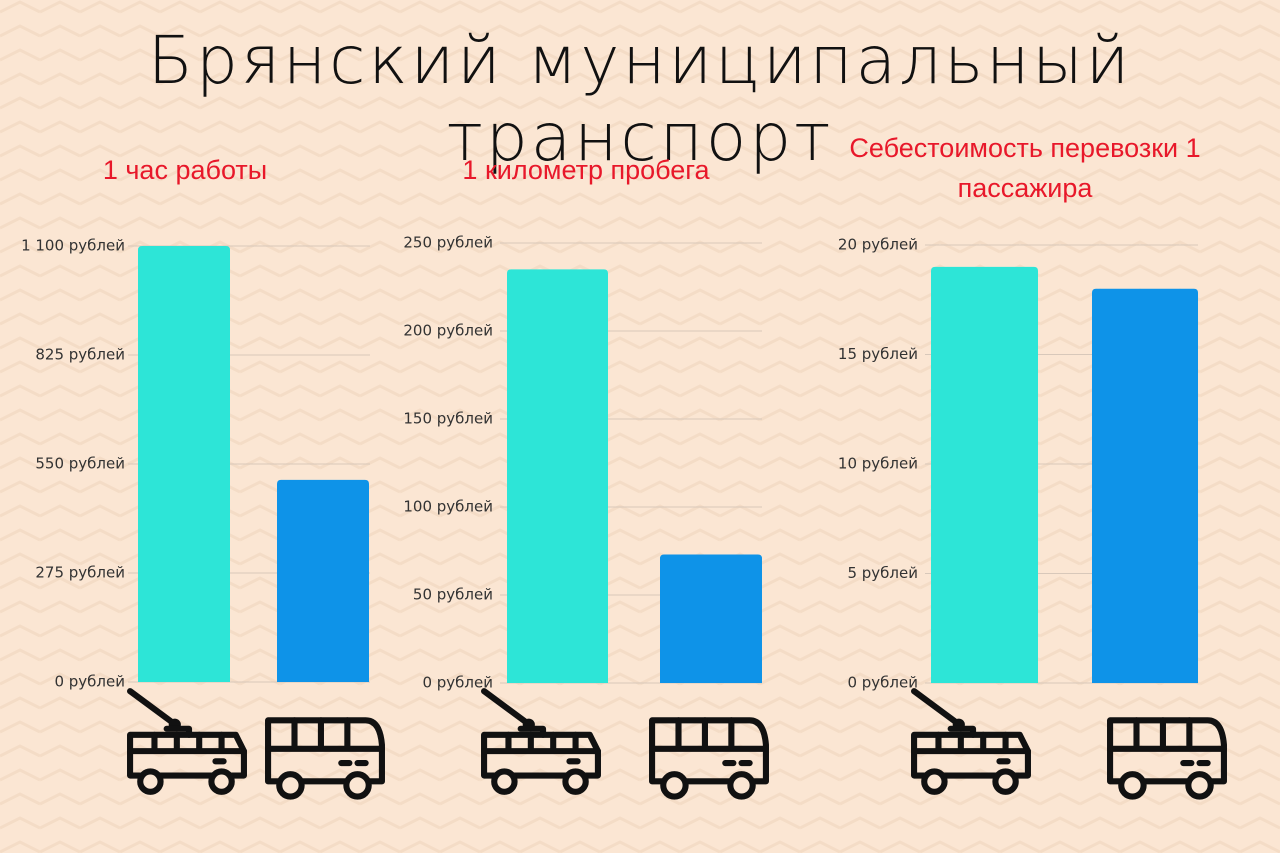  Describe the element at coordinates (185, 170) in the screenshot. I see `chart-title: 1 час работы` at that location.